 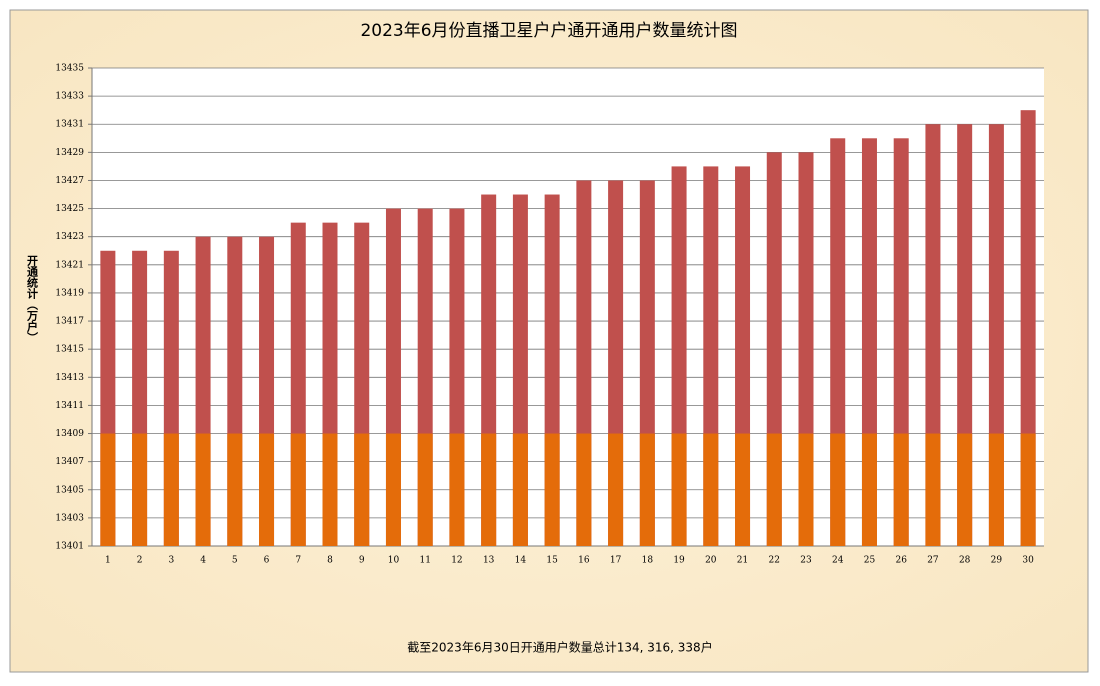 What do you see at coordinates (1028, 561) in the screenshot?
I see `x-tick-label: 30` at bounding box center [1028, 561].